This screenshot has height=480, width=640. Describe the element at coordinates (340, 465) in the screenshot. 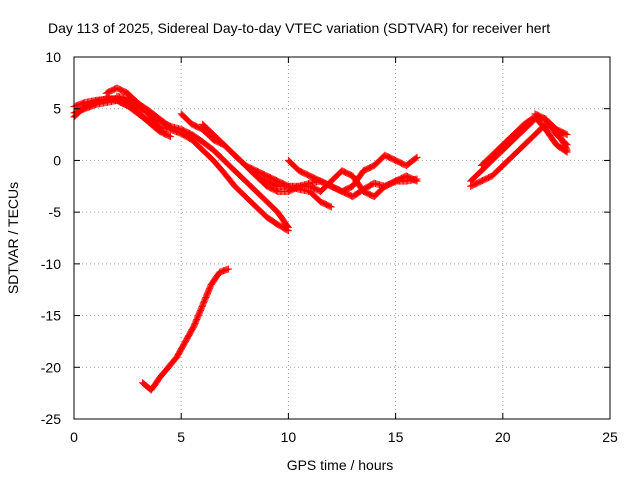

I see `x-axis-label: GPS time / hours` at that location.